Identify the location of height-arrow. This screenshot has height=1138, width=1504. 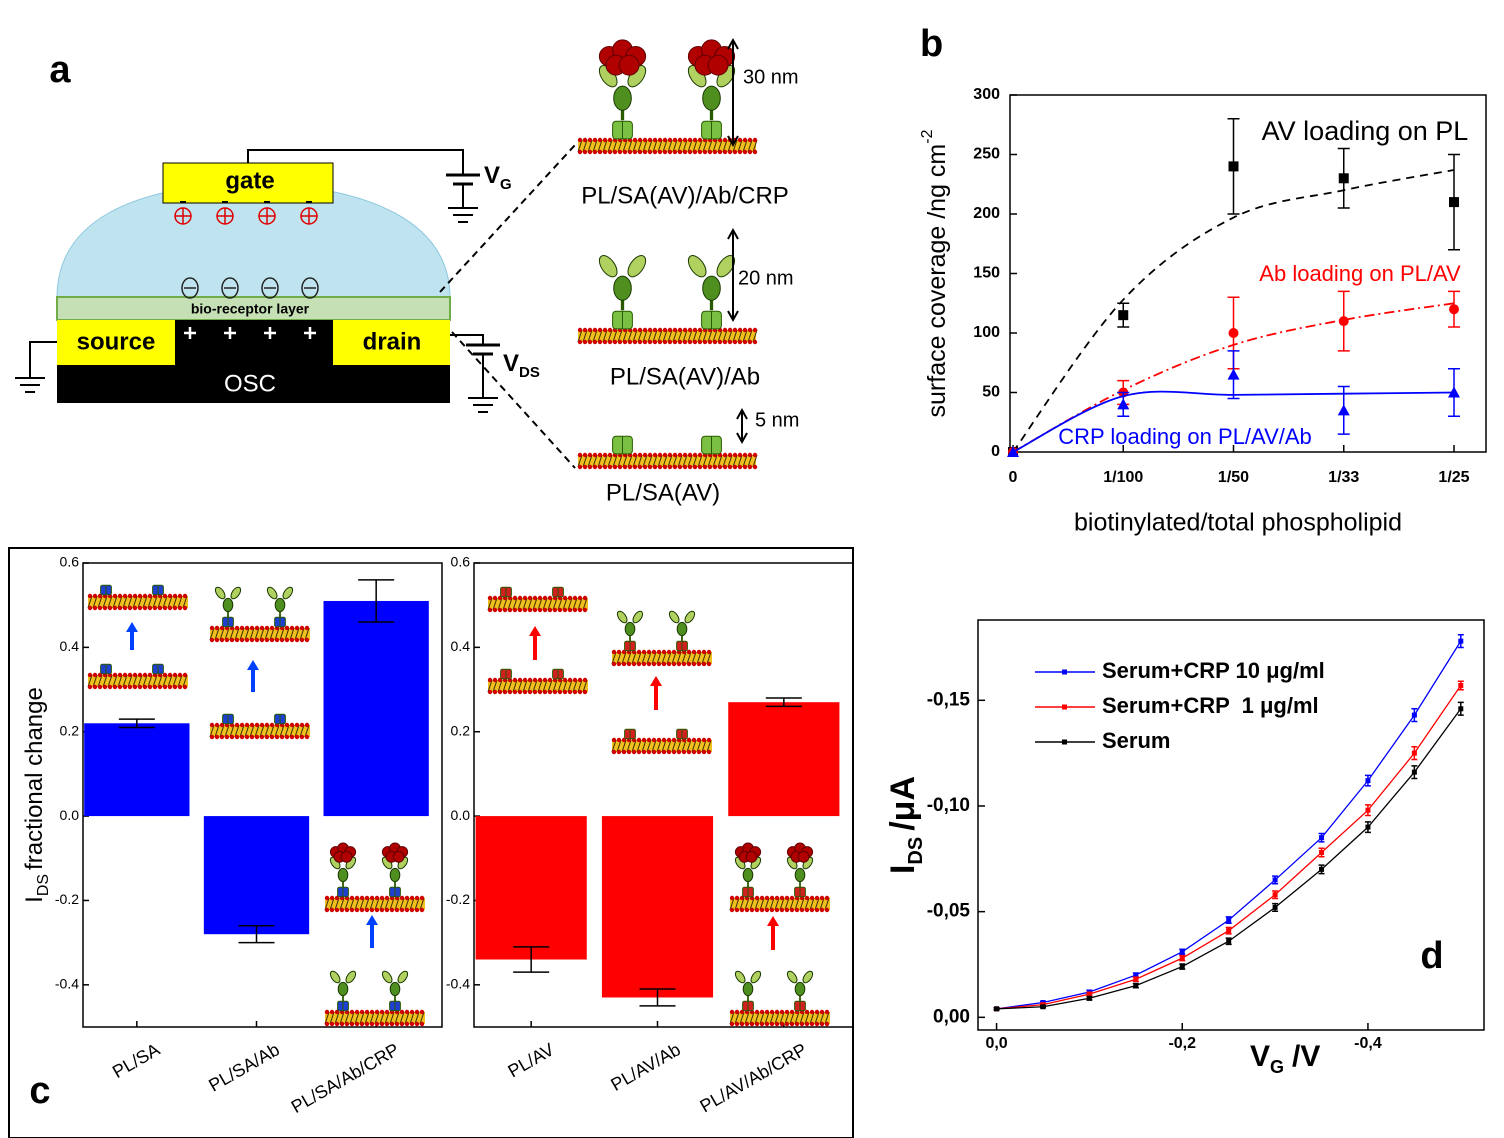
(733, 92).